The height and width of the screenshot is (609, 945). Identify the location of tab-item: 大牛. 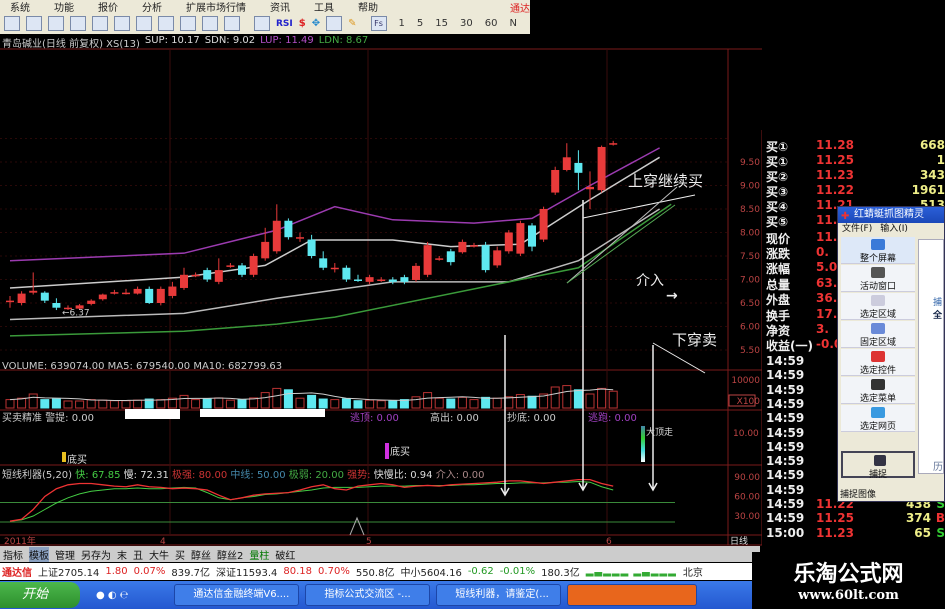
(159, 556).